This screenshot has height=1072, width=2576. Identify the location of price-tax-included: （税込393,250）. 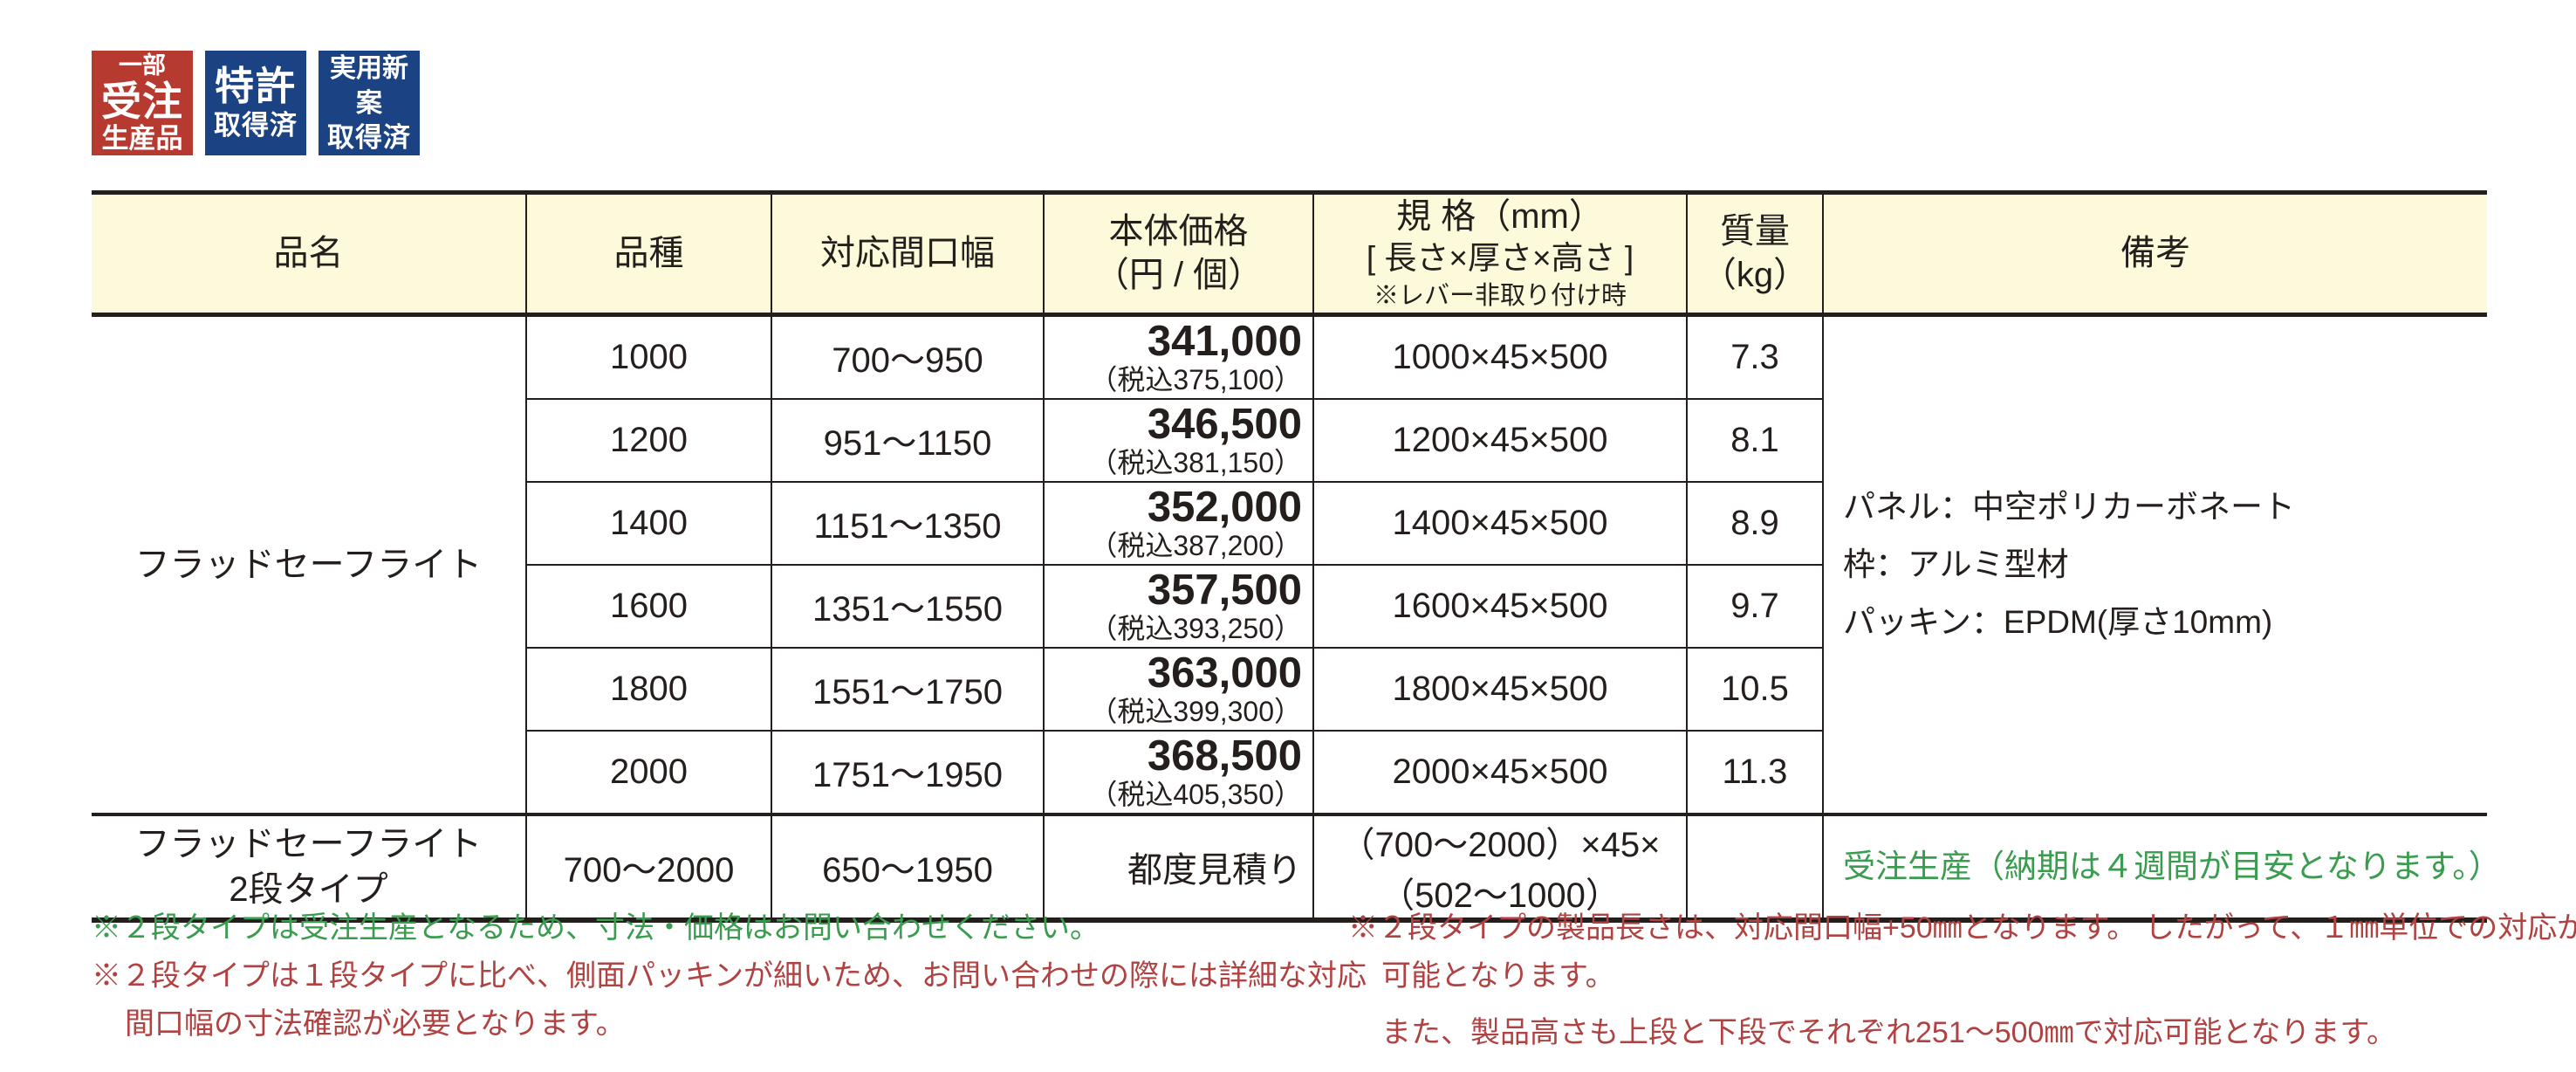
(1196, 628).